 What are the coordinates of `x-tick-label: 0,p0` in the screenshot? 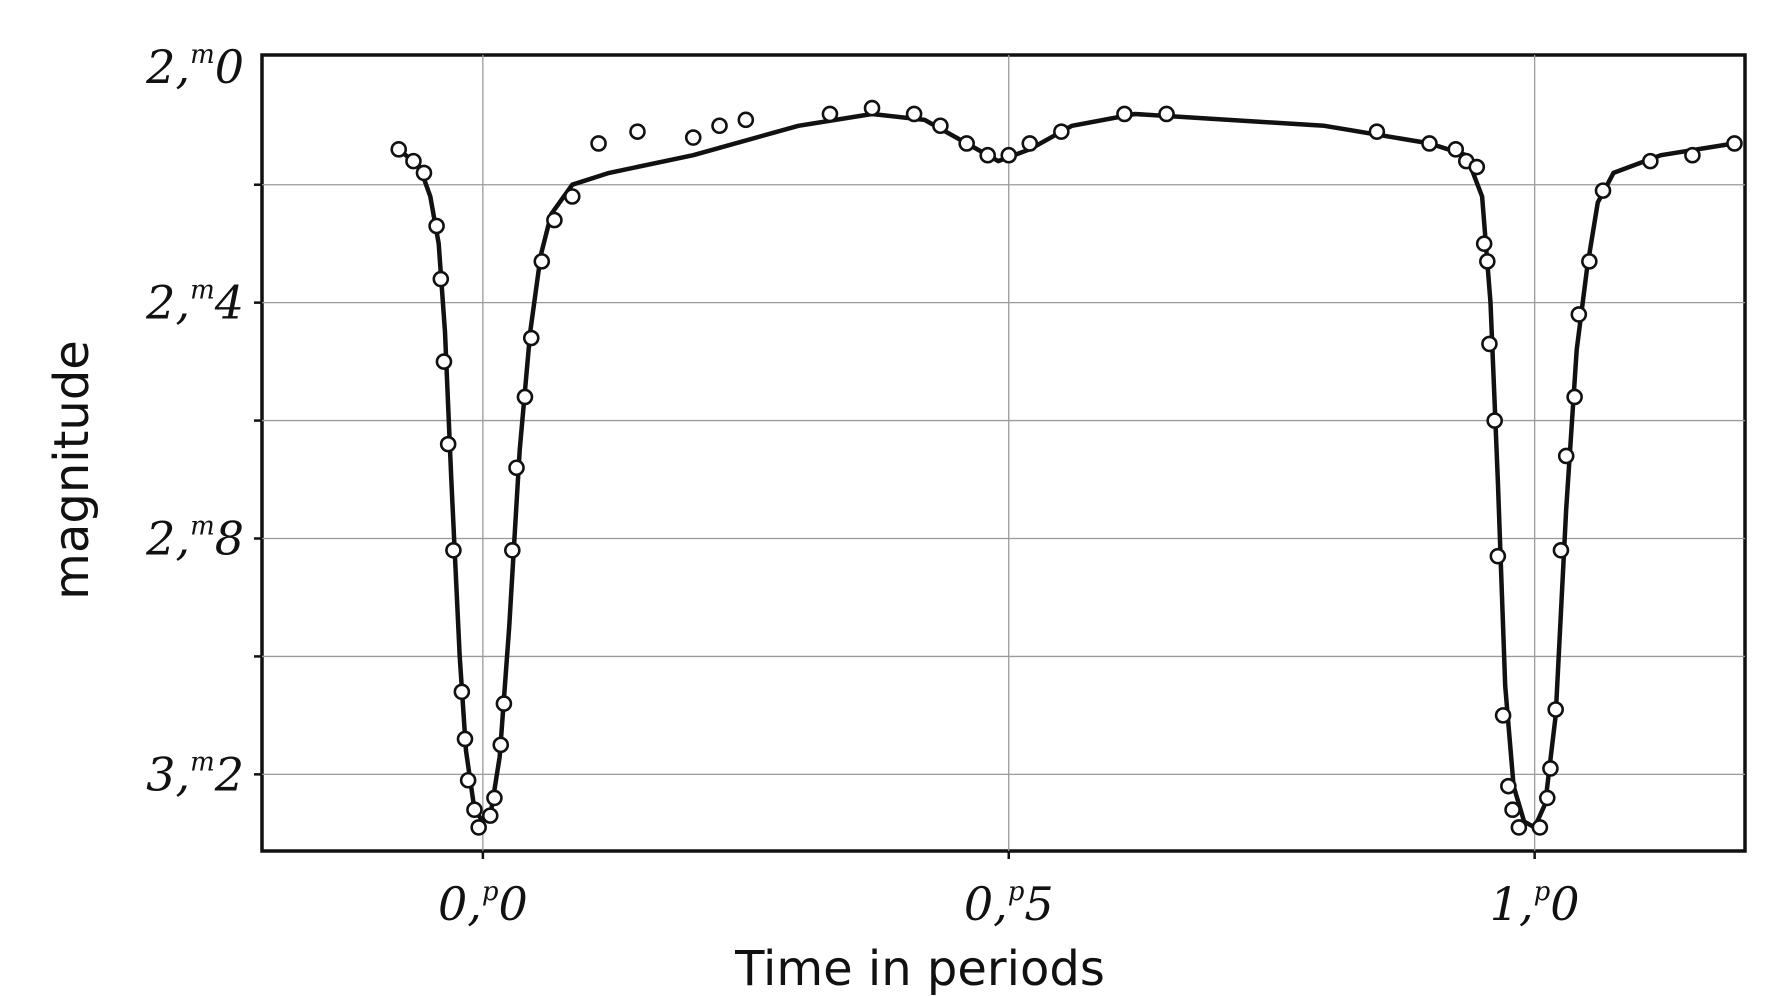 It's located at (483, 904).